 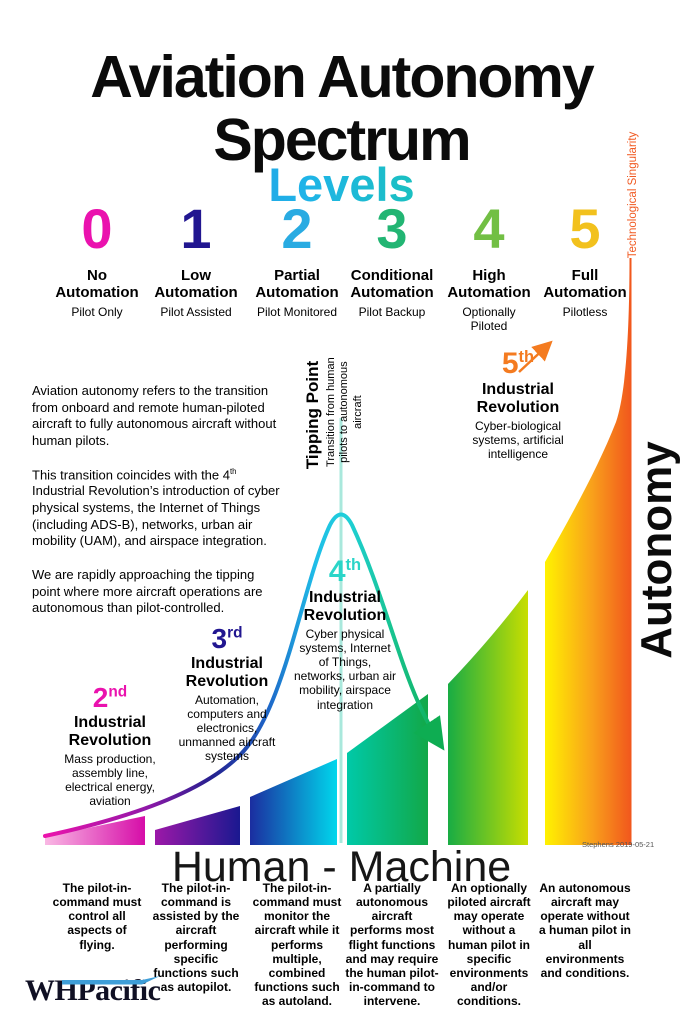 I want to click on credit-text: Stephens 2019-05-21, so click(x=618, y=844).